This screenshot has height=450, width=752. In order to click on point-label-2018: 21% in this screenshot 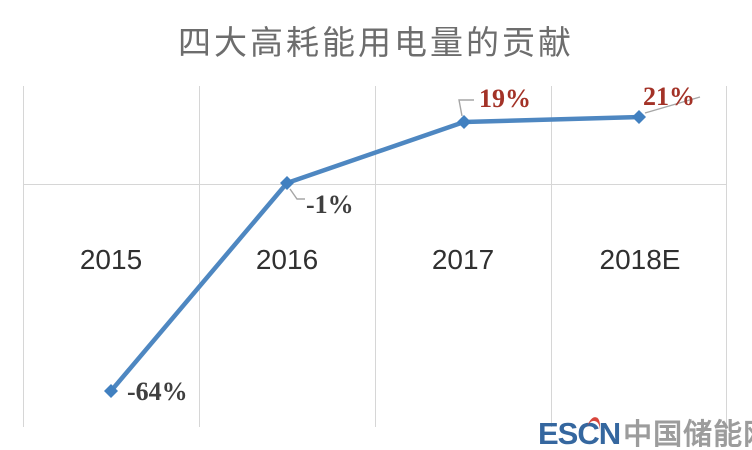, I will do `click(669, 96)`.